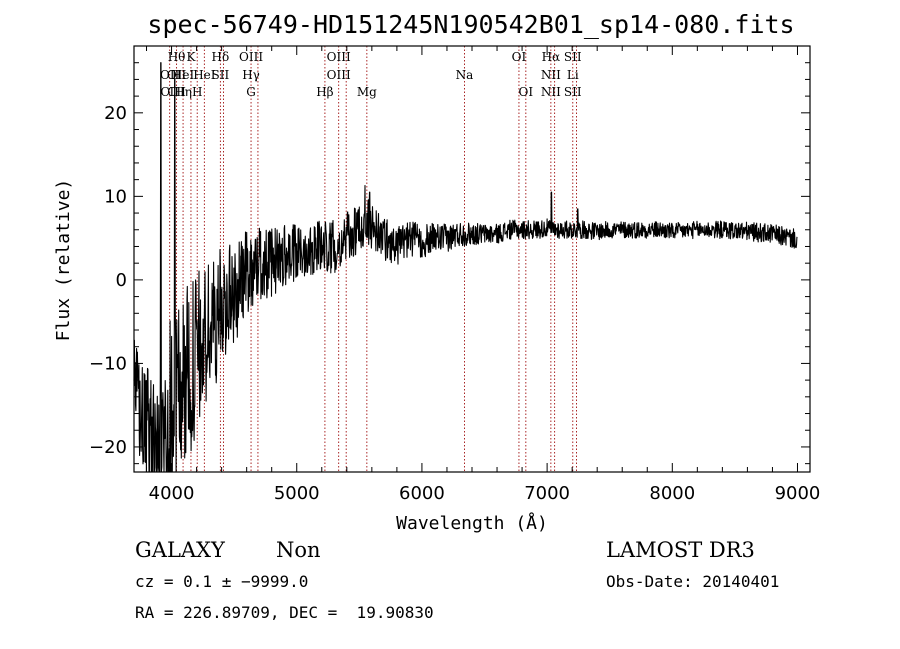 This screenshot has width=900, height=649. I want to click on spectral-line-label: G, so click(251, 92).